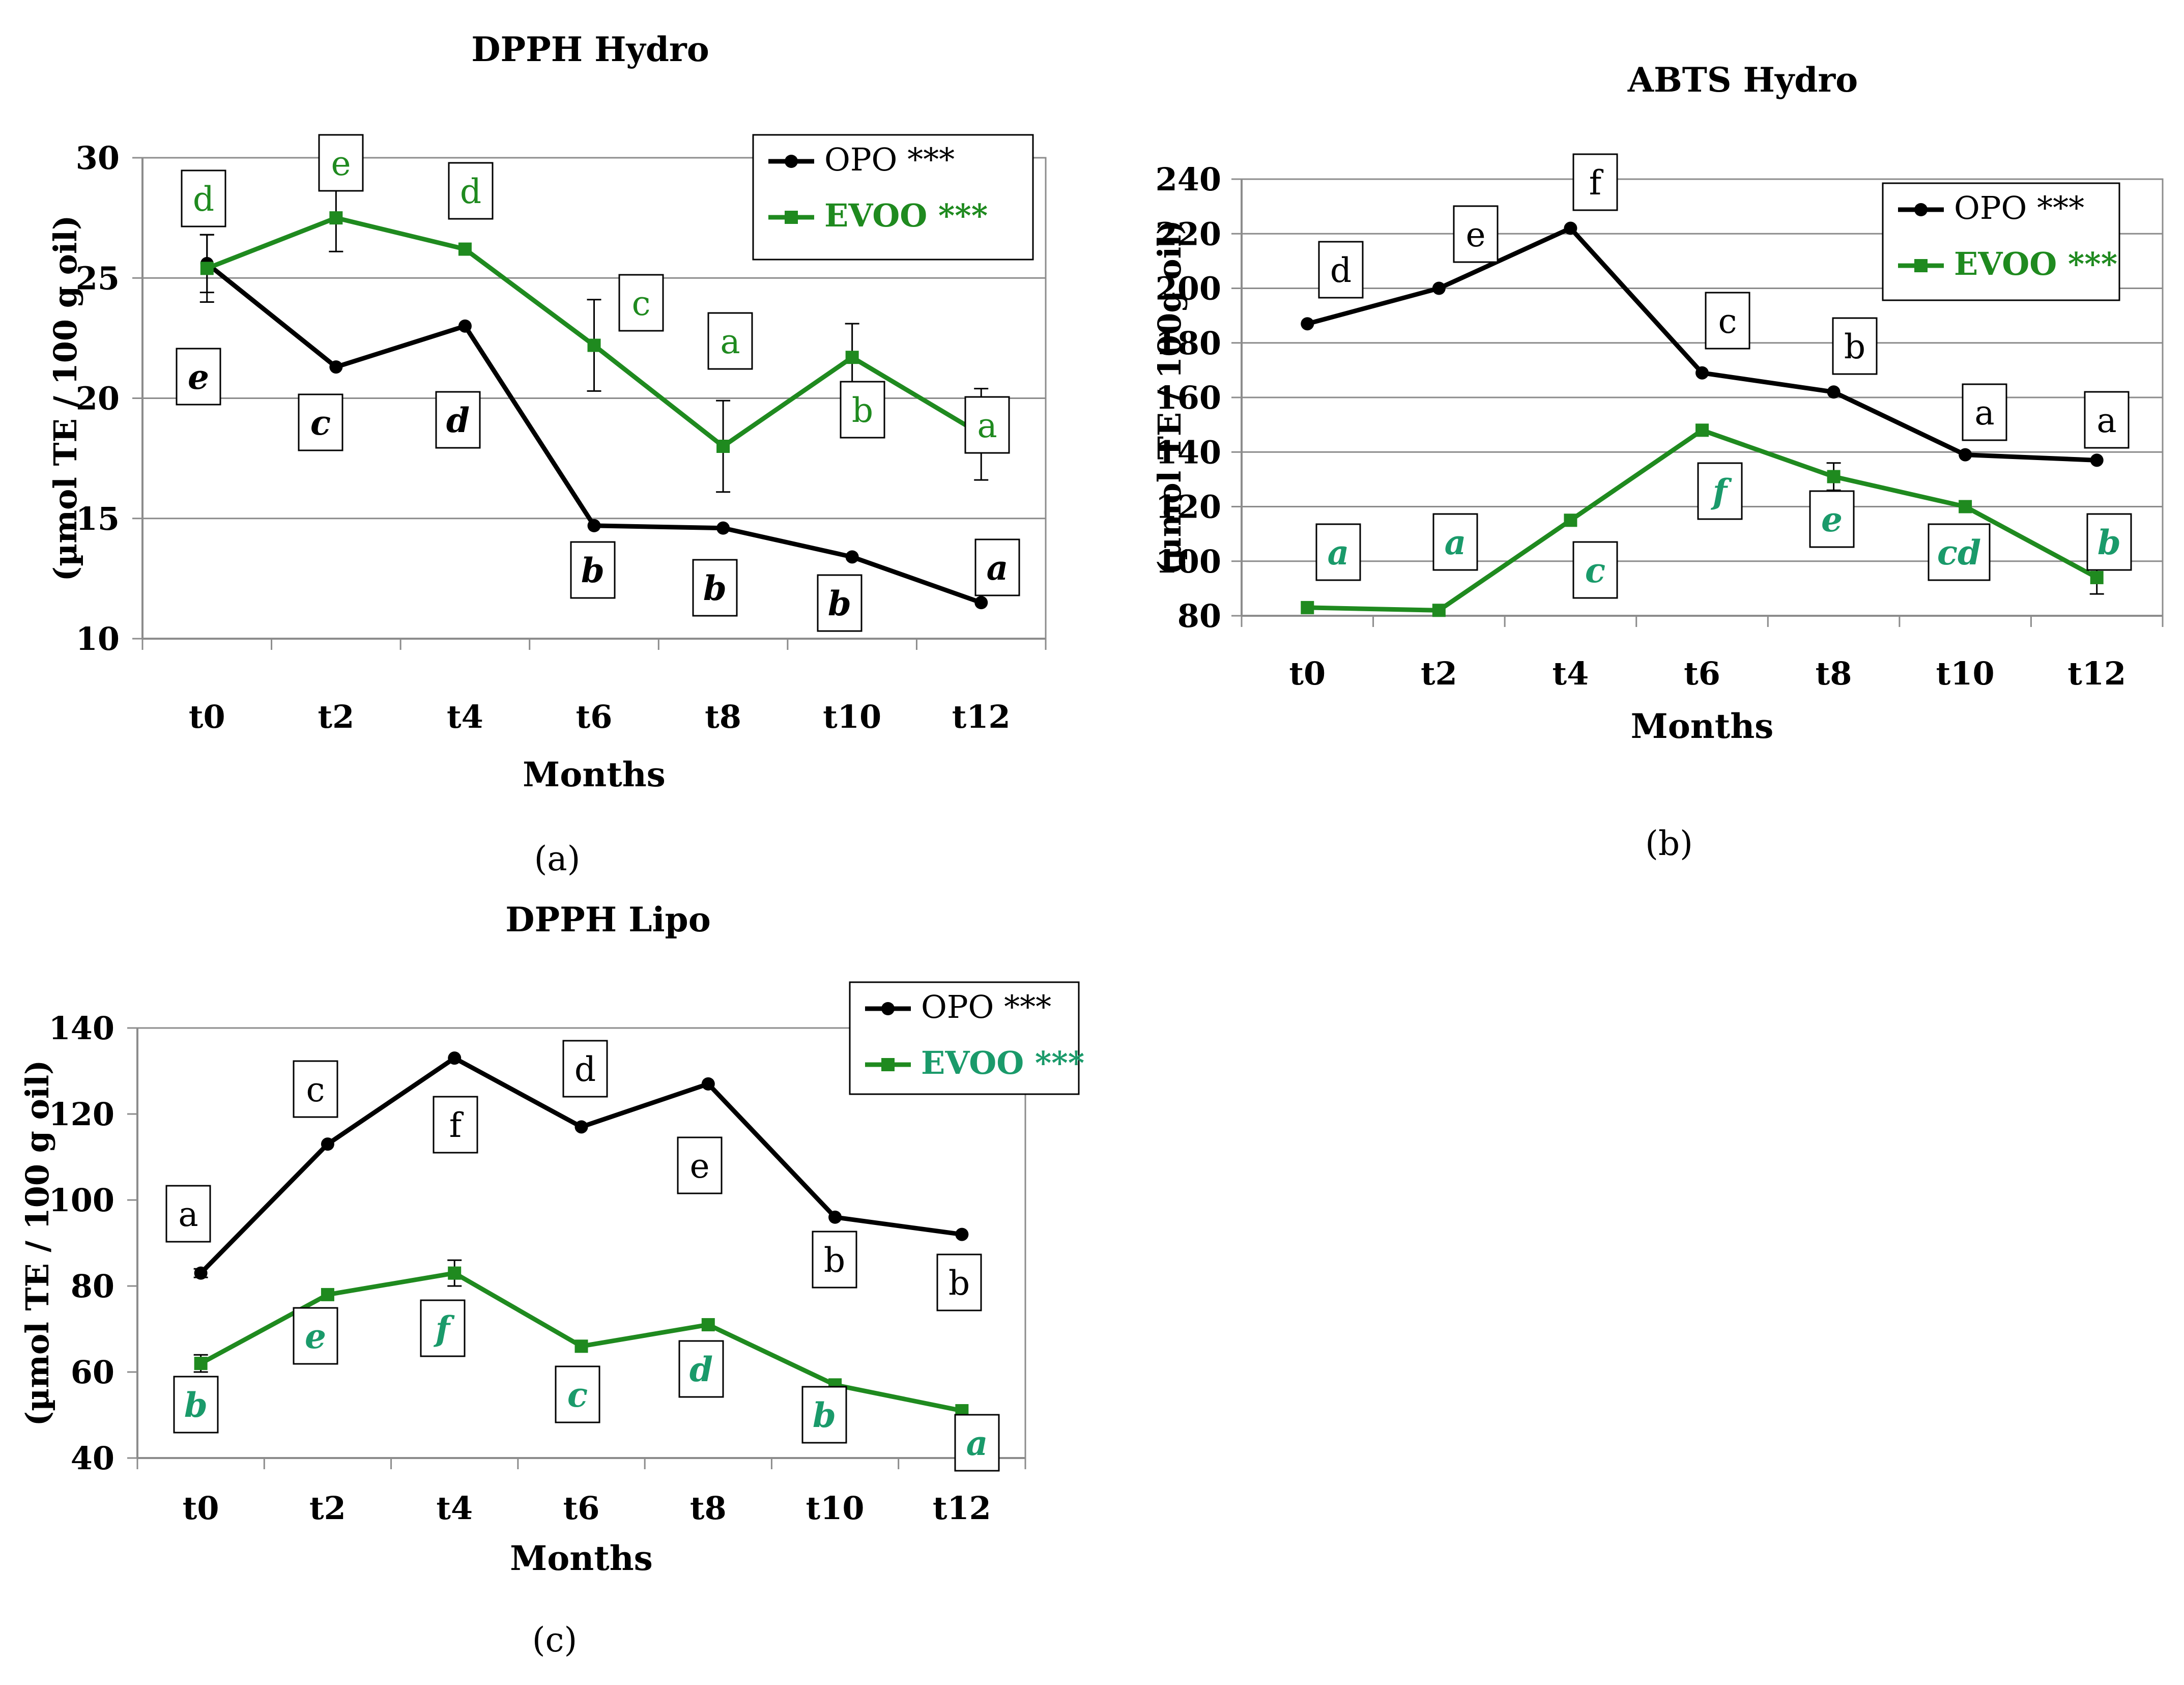  I want to click on y-axis-title: (µmol TE / 100g oil), so click(1169, 398).